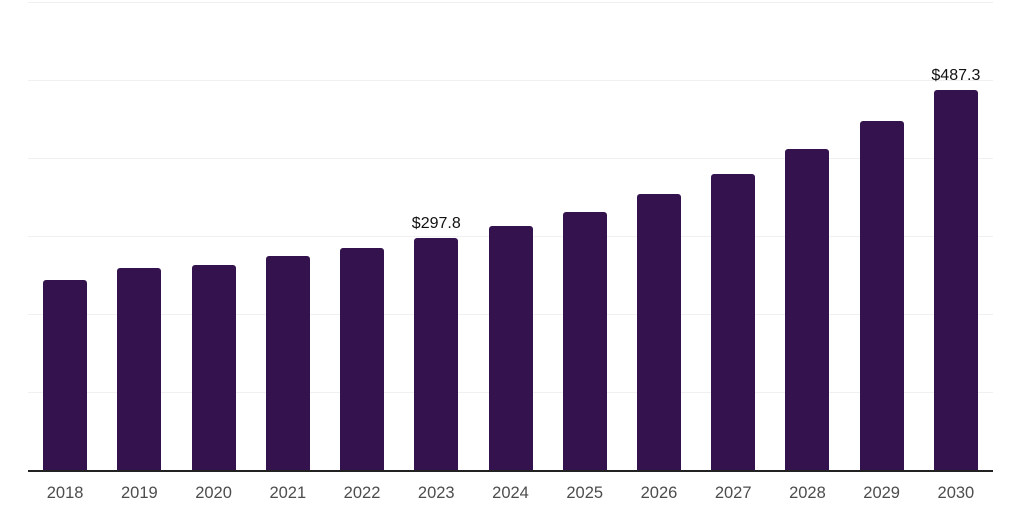 The width and height of the screenshot is (1024, 512). Describe the element at coordinates (436, 493) in the screenshot. I see `x-tick-label-2023: 2023` at that location.